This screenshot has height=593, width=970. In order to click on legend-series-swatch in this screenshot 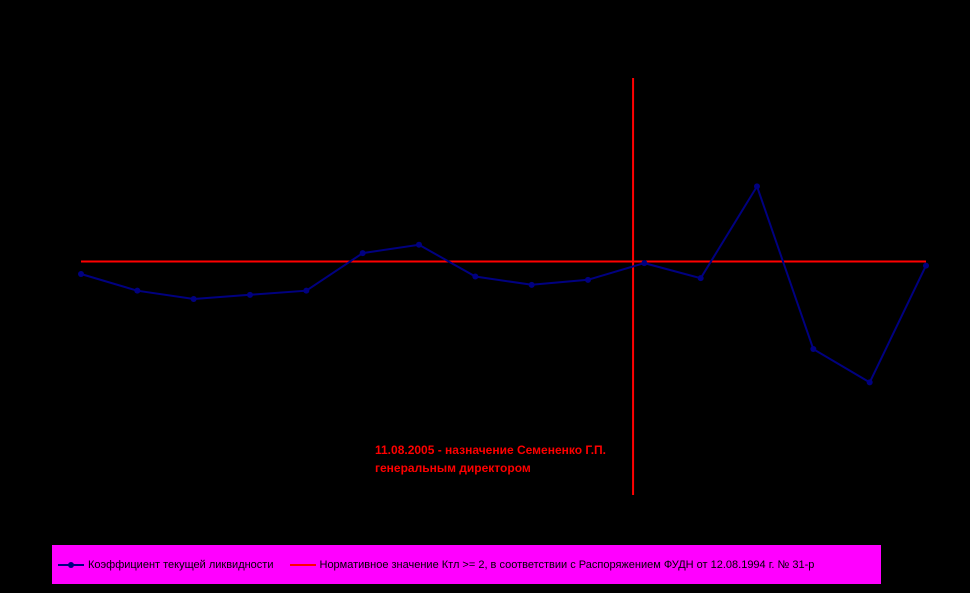, I will do `click(71, 565)`.